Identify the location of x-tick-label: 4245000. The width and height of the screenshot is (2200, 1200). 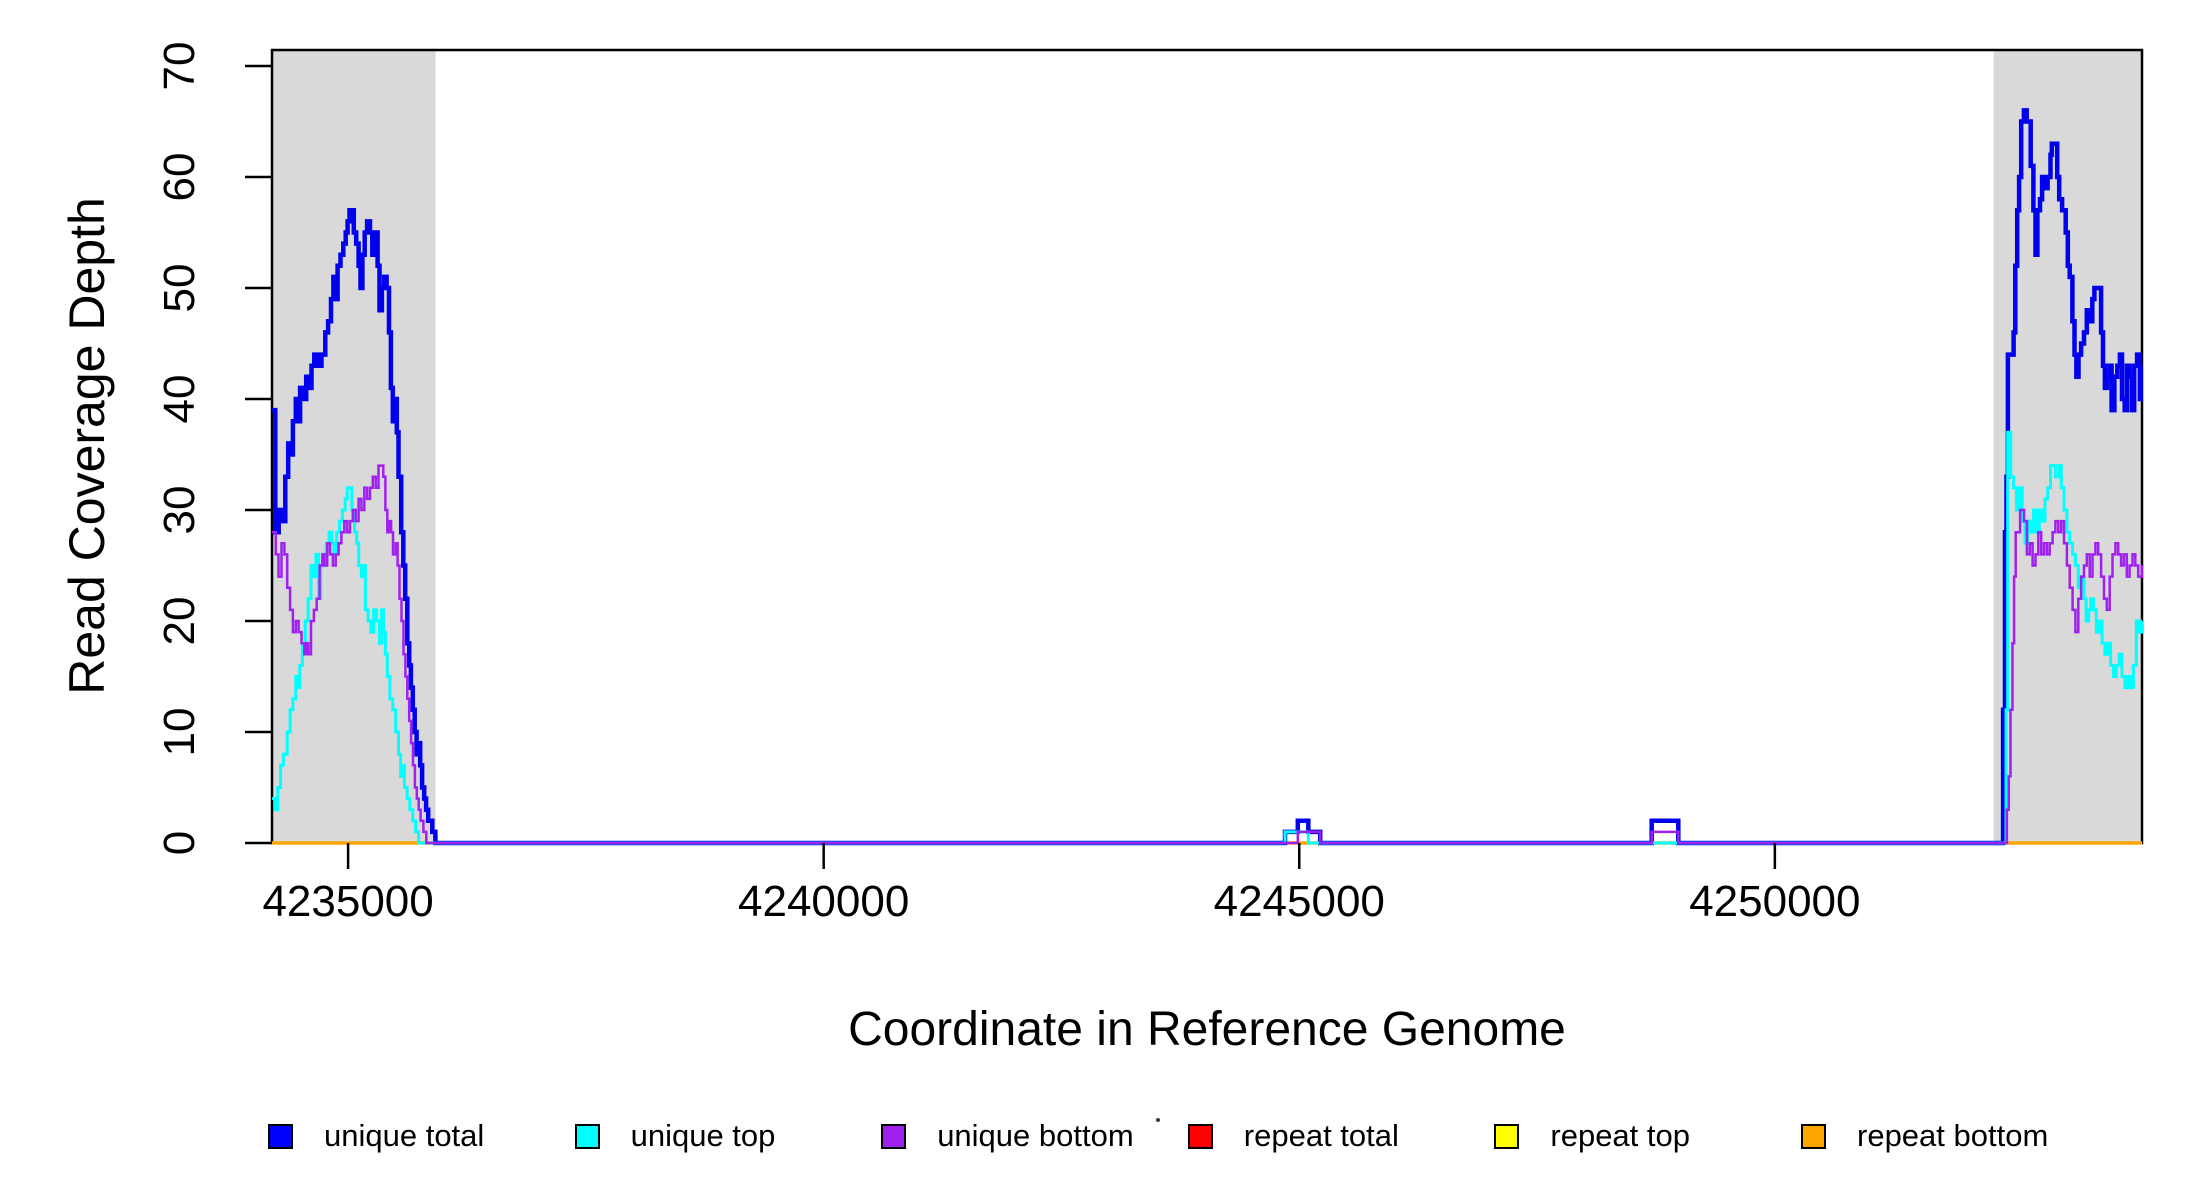
(1299, 901).